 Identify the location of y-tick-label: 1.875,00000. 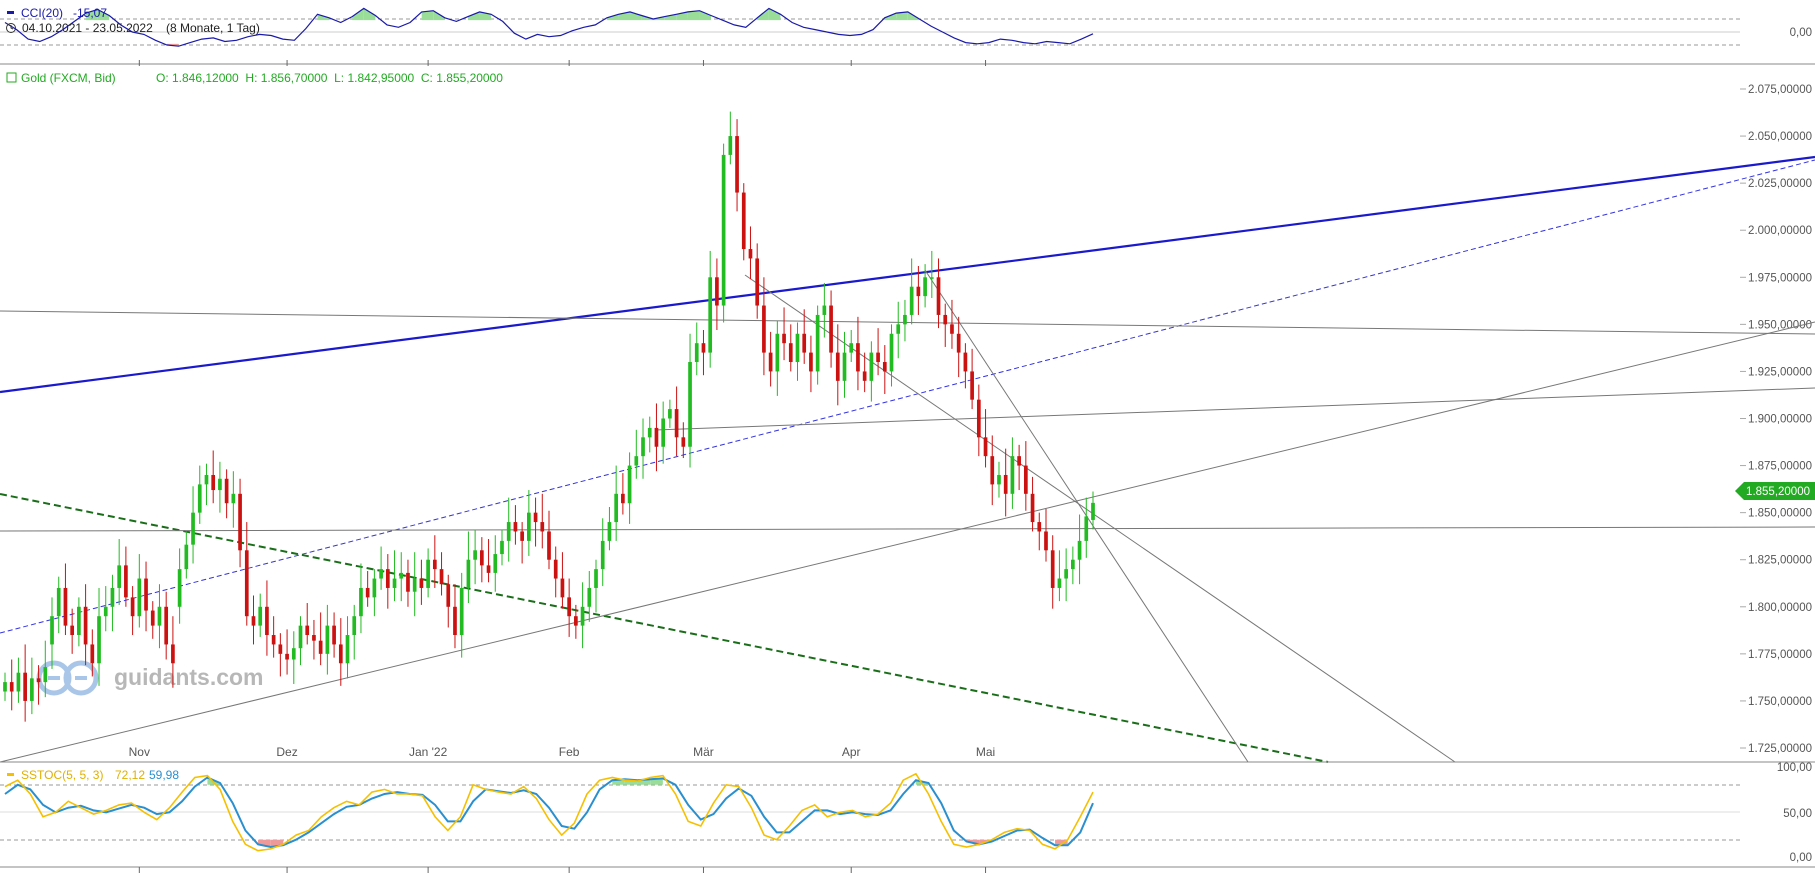
(1780, 467).